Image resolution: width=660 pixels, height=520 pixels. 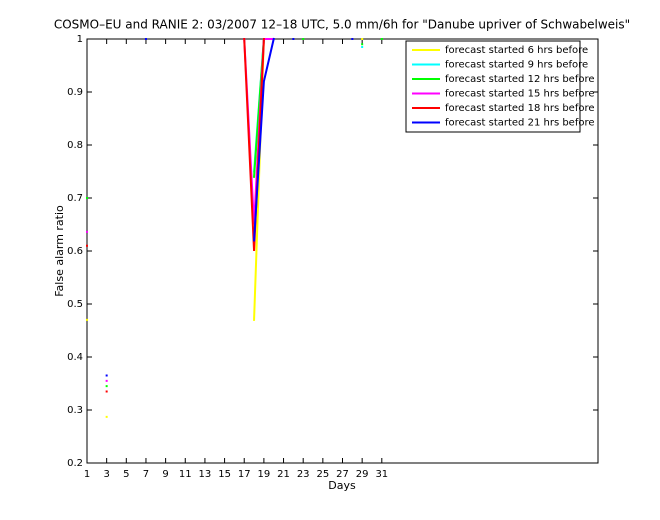 I want to click on x-tick-label: 31, so click(x=381, y=474).